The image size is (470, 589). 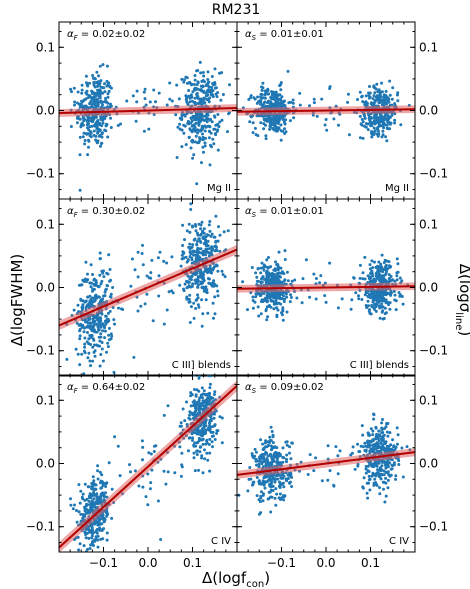 What do you see at coordinates (112, 387) in the screenshot?
I see `alpha-value: = 0.64±0.02` at bounding box center [112, 387].